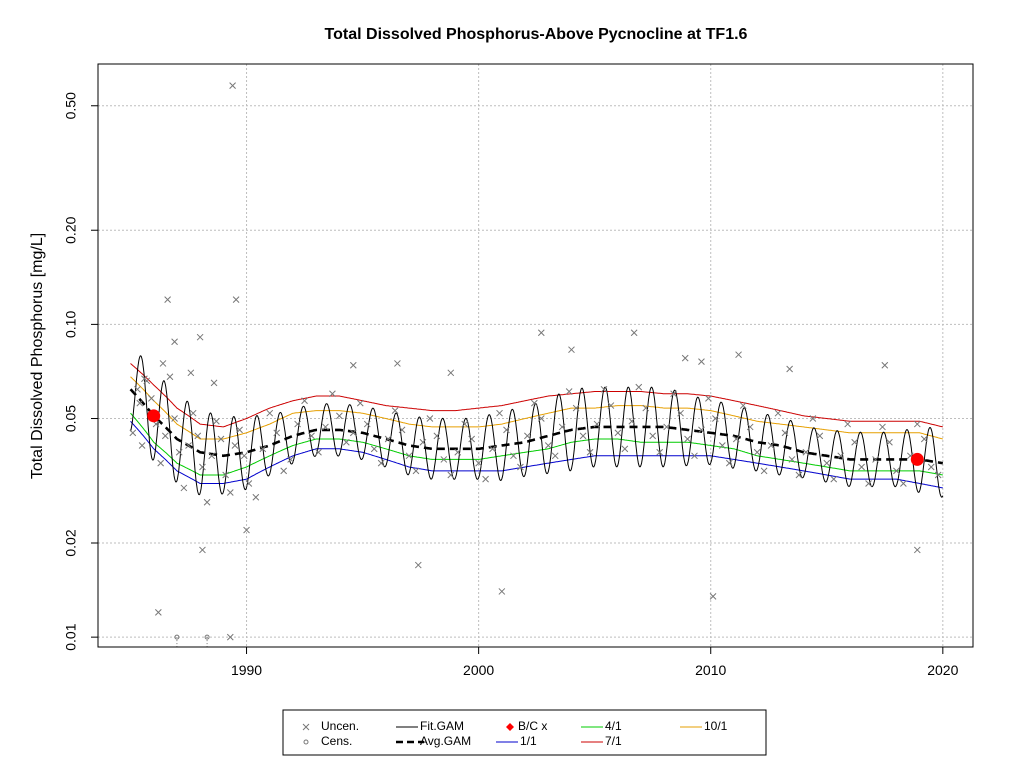 The width and height of the screenshot is (1024, 768). Describe the element at coordinates (613, 726) in the screenshot. I see `legend-label: 4/1` at that location.